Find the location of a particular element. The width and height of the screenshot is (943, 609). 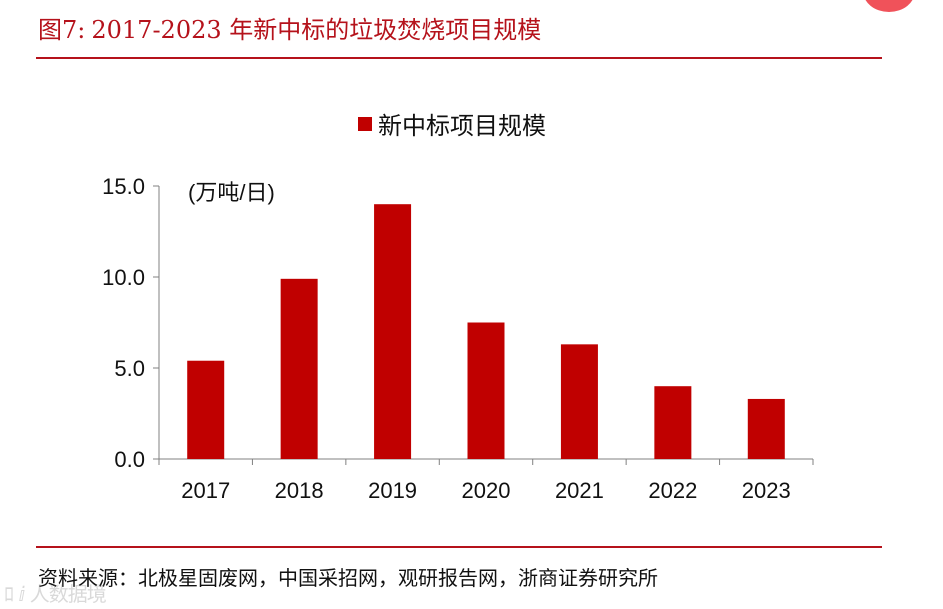

unit-label: (万吨/日) is located at coordinates (231, 192).